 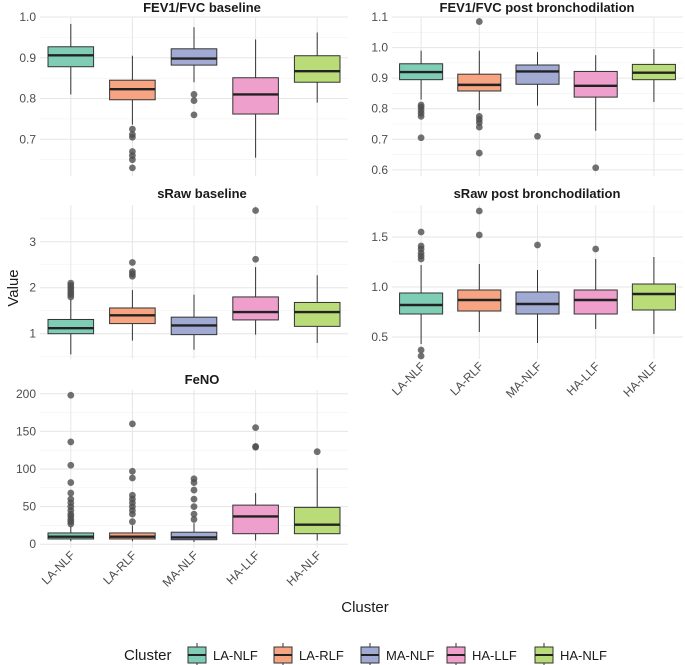 What do you see at coordinates (466, 378) in the screenshot?
I see `x-tick-label: LA-RLF` at bounding box center [466, 378].